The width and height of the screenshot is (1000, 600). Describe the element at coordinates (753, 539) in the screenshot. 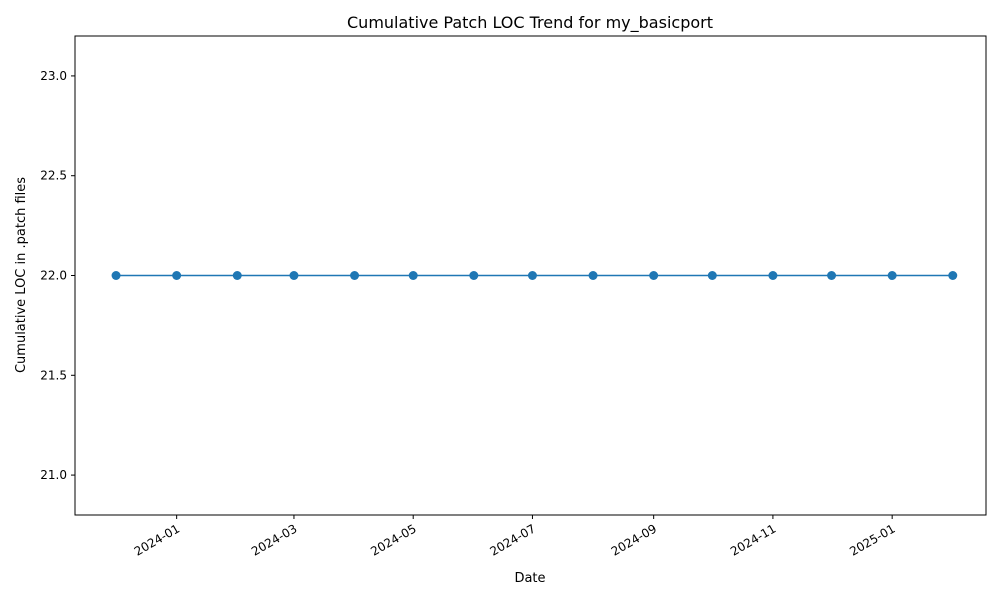

I see `x-tick-label: 2024-11` at that location.